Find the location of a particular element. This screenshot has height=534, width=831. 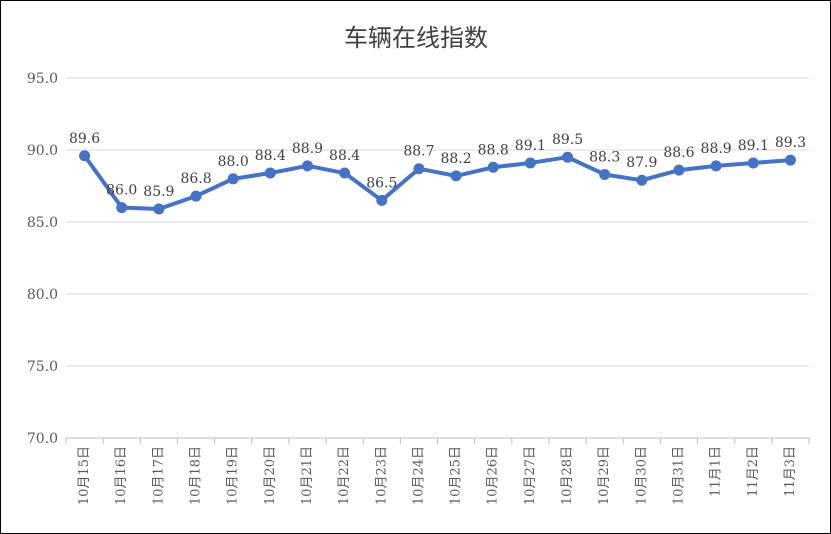

y-tick-label: 70.0 is located at coordinates (42, 439).